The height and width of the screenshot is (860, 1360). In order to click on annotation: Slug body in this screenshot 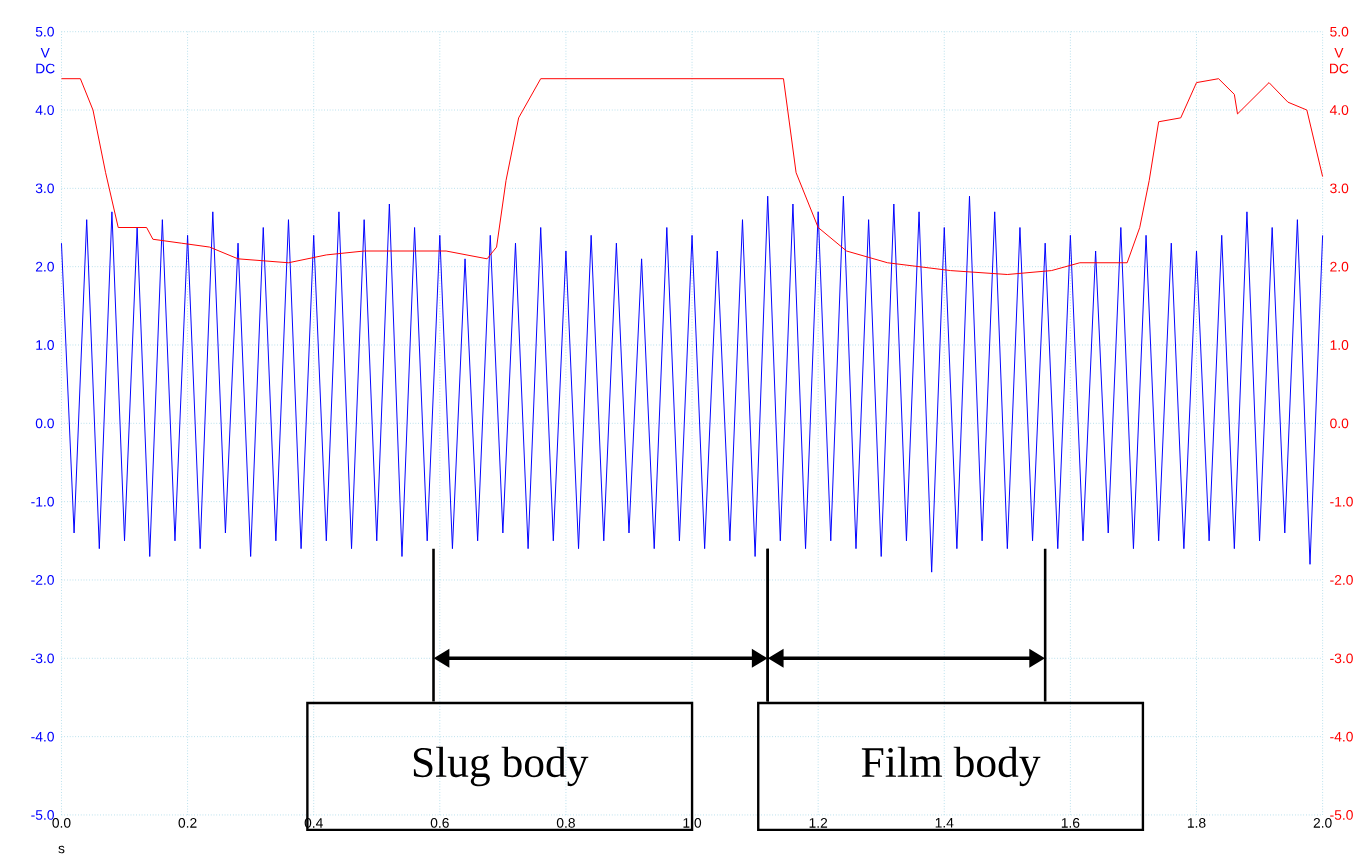, I will do `click(501, 766)`.